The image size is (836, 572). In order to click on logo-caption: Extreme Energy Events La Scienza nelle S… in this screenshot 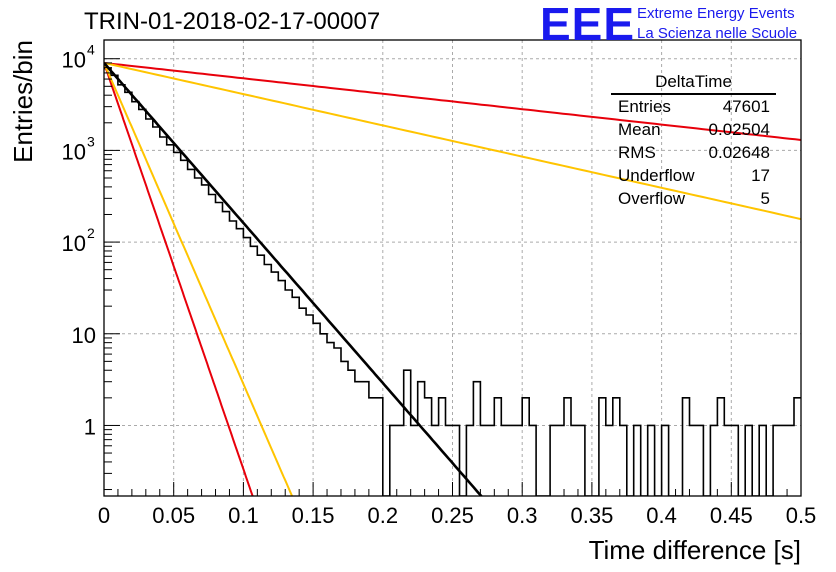, I will do `click(717, 24)`.